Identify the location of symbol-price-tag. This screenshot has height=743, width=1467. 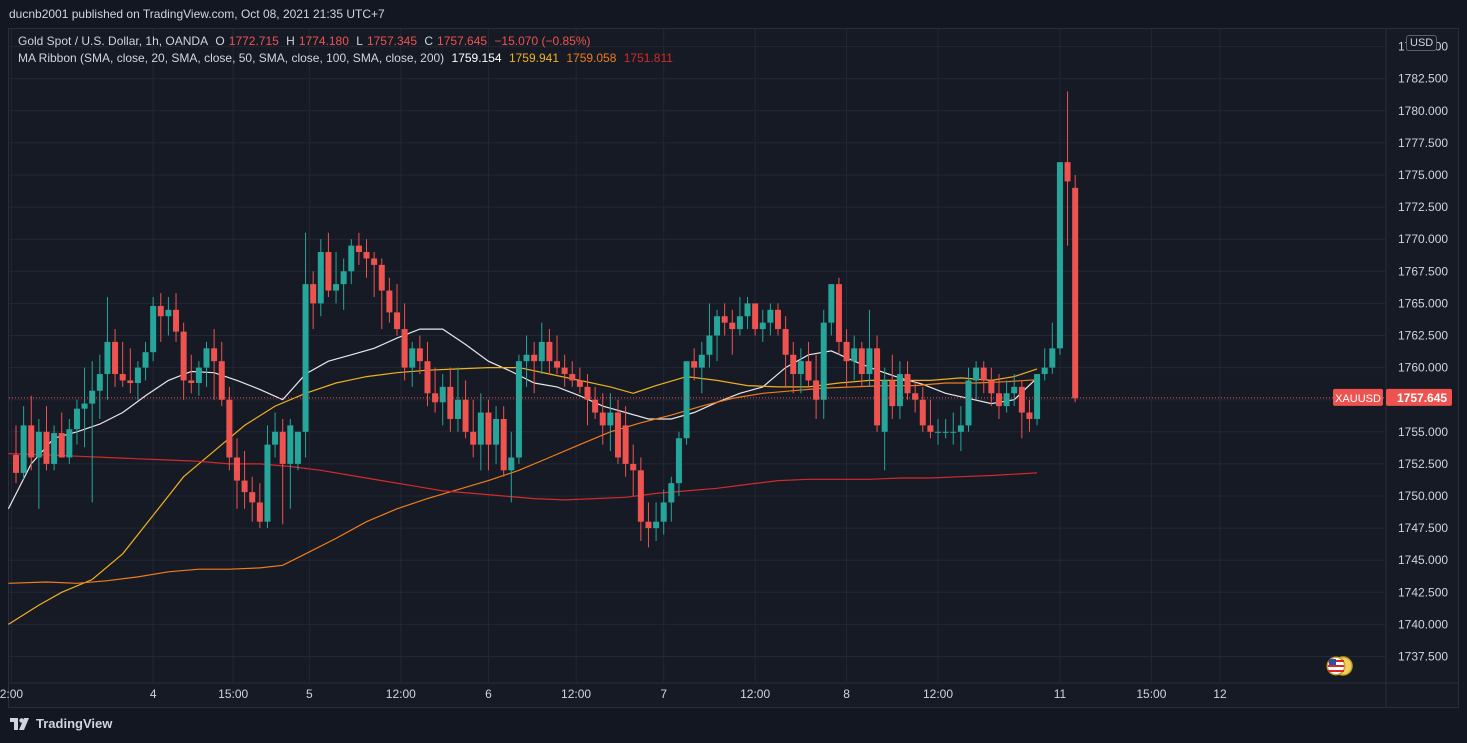
(1358, 397).